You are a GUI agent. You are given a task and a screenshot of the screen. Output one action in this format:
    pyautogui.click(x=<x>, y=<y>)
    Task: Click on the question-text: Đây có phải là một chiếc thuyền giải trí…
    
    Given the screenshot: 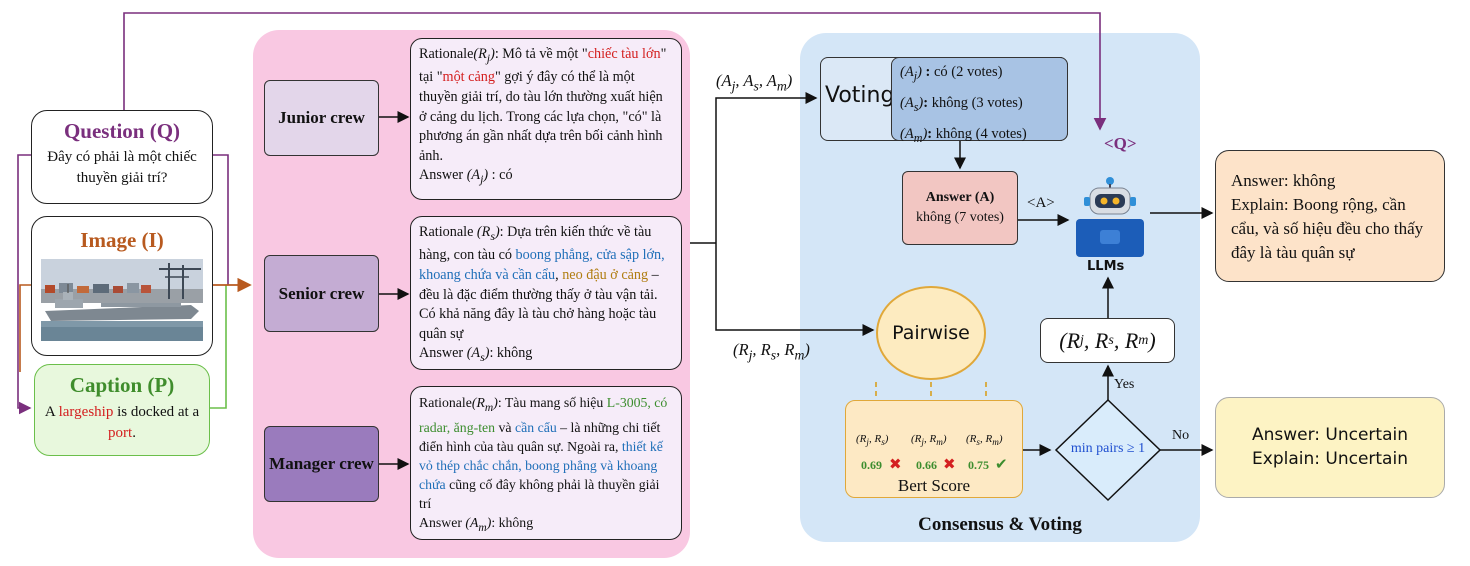 What is the action you would take?
    pyautogui.click(x=122, y=168)
    